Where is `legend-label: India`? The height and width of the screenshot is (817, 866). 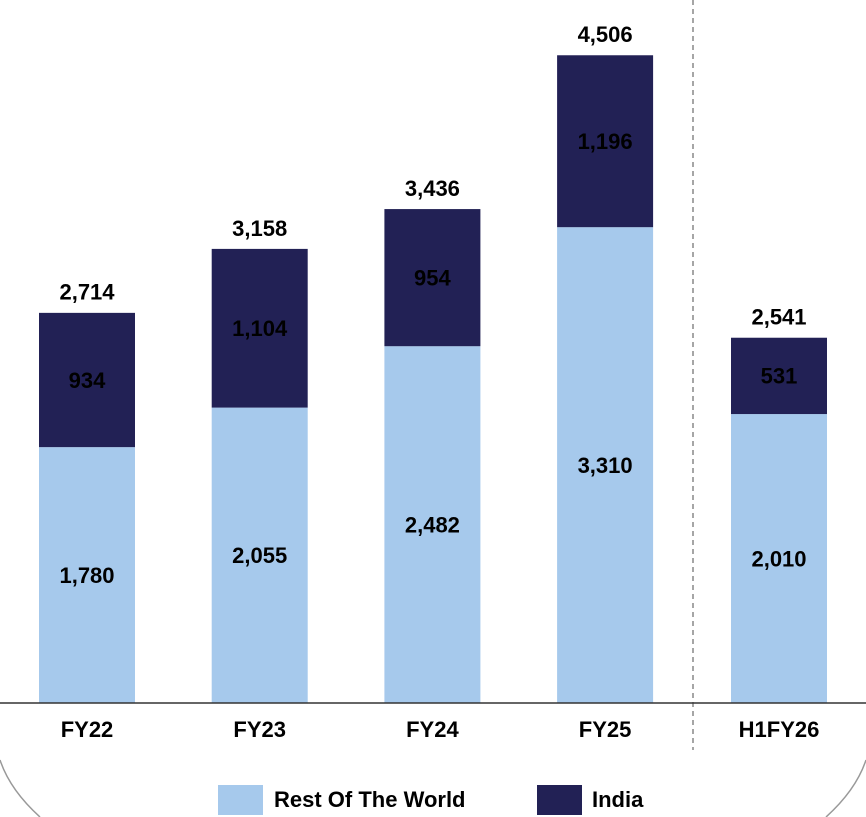
legend-label: India is located at coordinates (618, 799).